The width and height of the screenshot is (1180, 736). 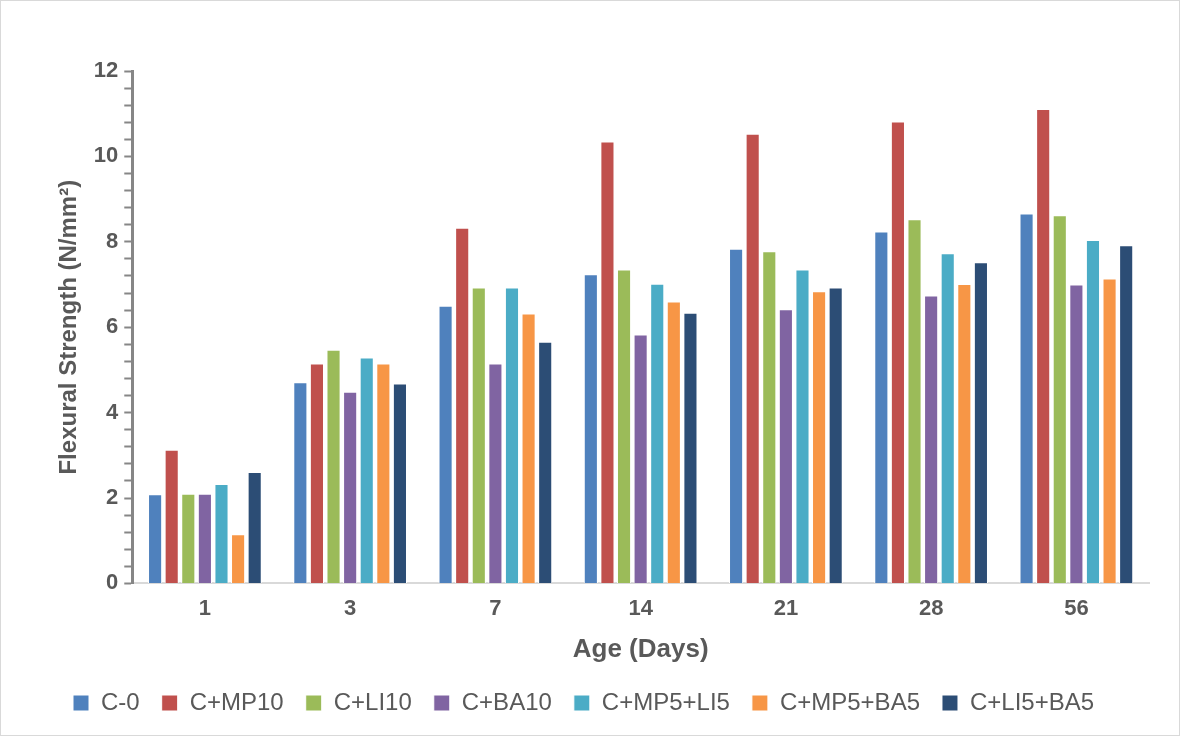 What do you see at coordinates (112, 326) in the screenshot?
I see `y-tick-label: 6` at bounding box center [112, 326].